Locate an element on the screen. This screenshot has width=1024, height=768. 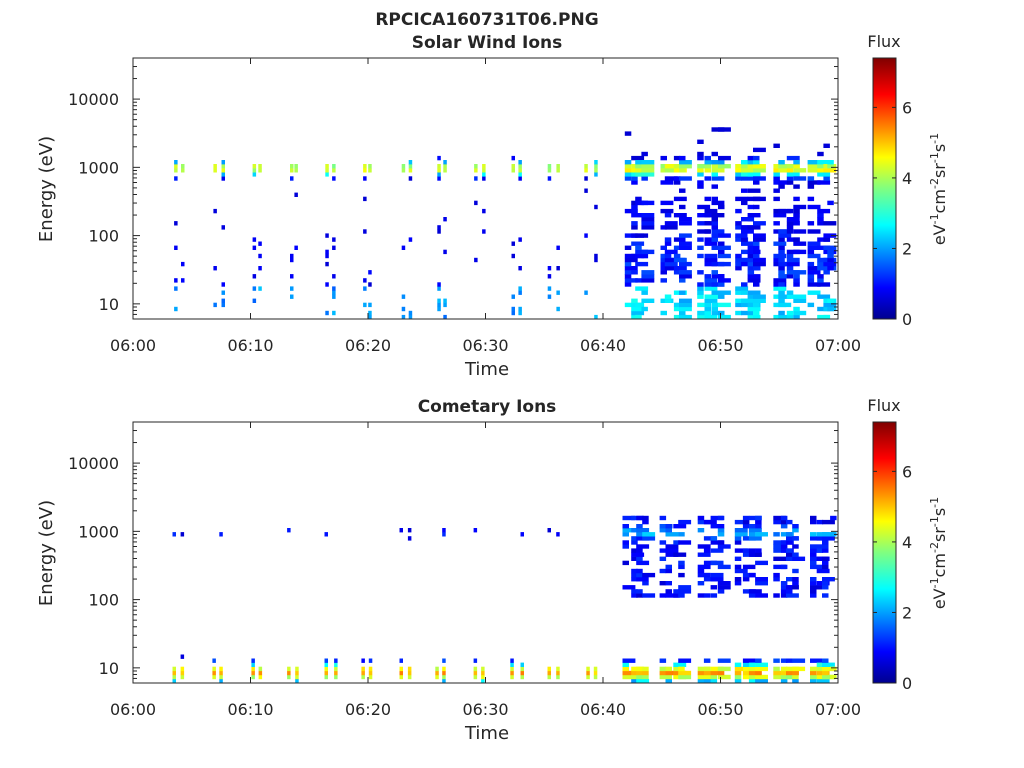
colorbar-solar-wind is located at coordinates (884, 188).